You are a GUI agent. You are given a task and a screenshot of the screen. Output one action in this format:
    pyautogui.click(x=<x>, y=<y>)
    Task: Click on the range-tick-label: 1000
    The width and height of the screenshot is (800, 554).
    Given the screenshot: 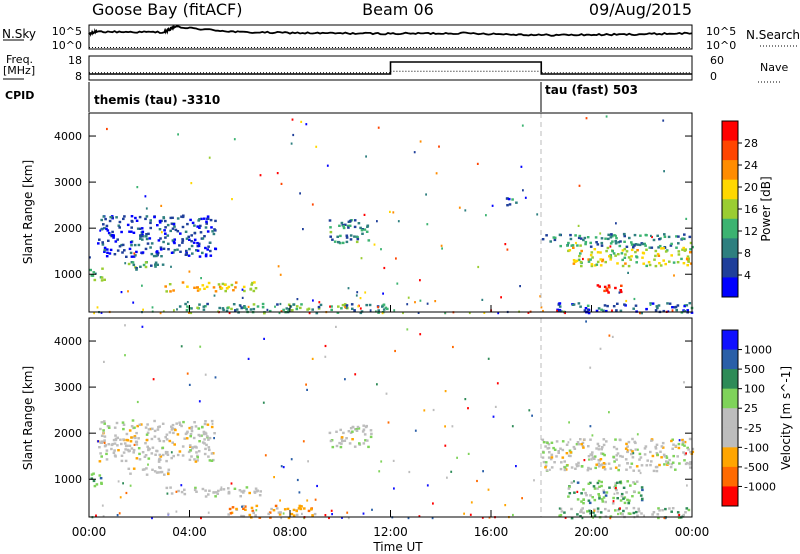 What is the action you would take?
    pyautogui.click(x=68, y=274)
    